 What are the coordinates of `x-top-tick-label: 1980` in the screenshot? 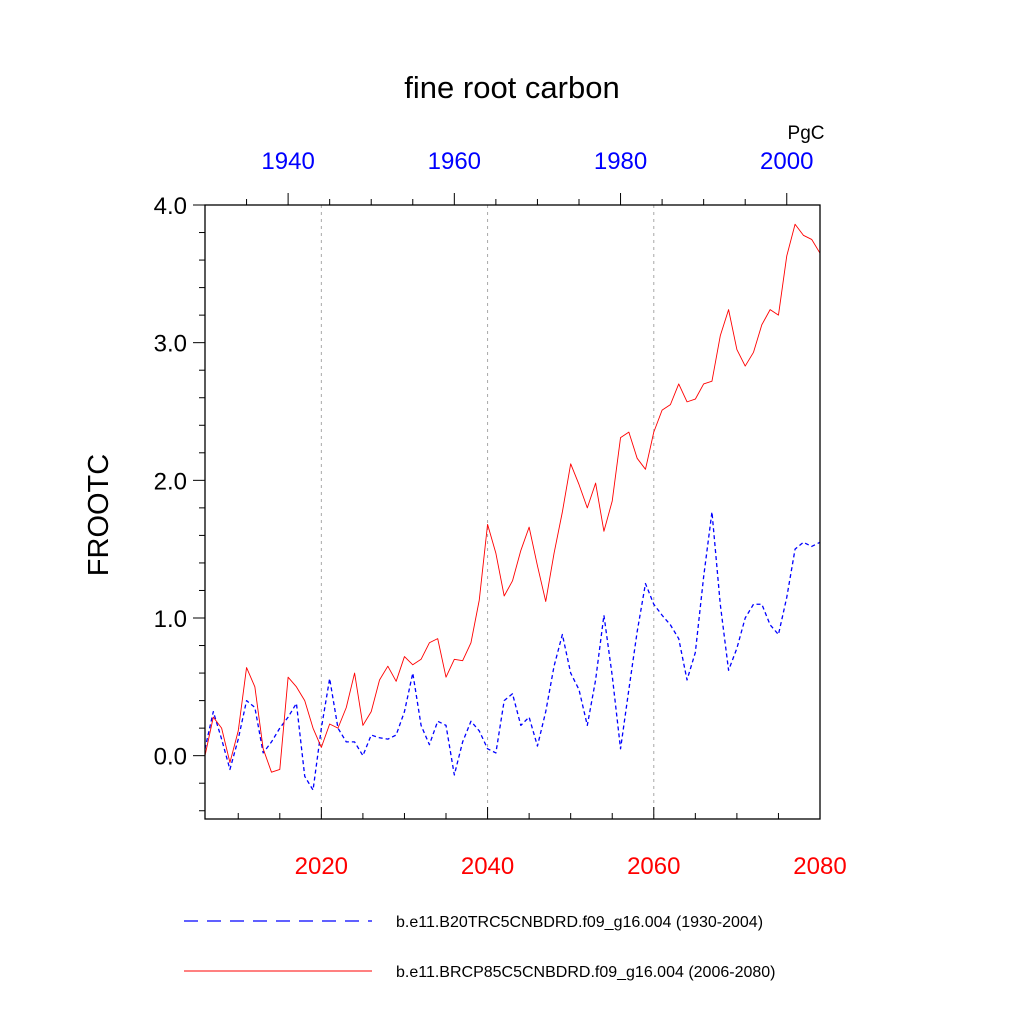 It's located at (620, 161).